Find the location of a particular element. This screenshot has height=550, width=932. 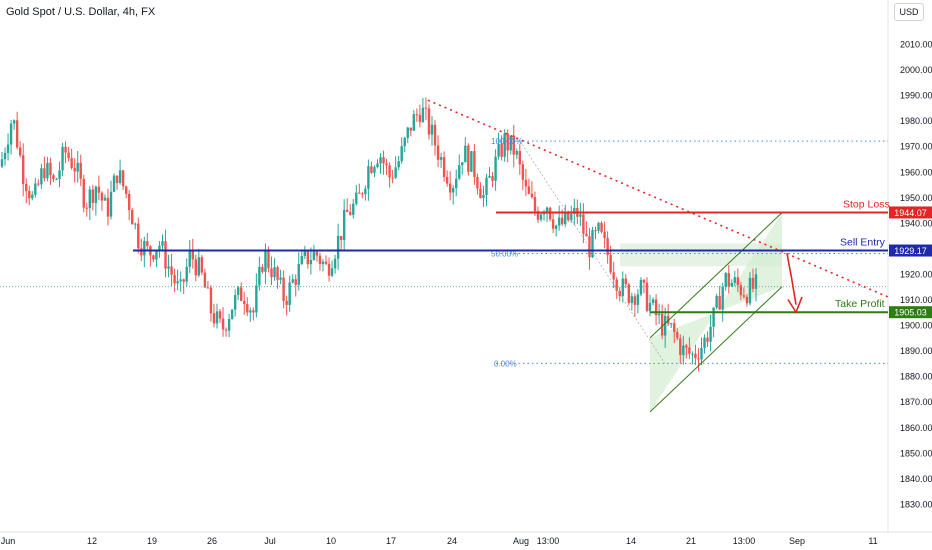

y-tick-label: 1850.00 is located at coordinates (916, 453).